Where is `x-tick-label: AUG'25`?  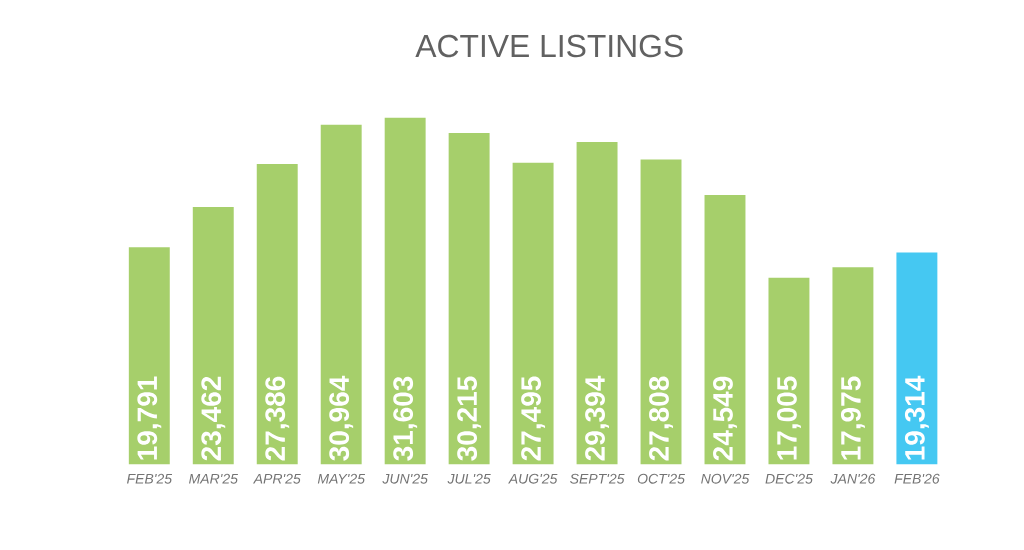 x-tick-label: AUG'25 is located at coordinates (533, 478).